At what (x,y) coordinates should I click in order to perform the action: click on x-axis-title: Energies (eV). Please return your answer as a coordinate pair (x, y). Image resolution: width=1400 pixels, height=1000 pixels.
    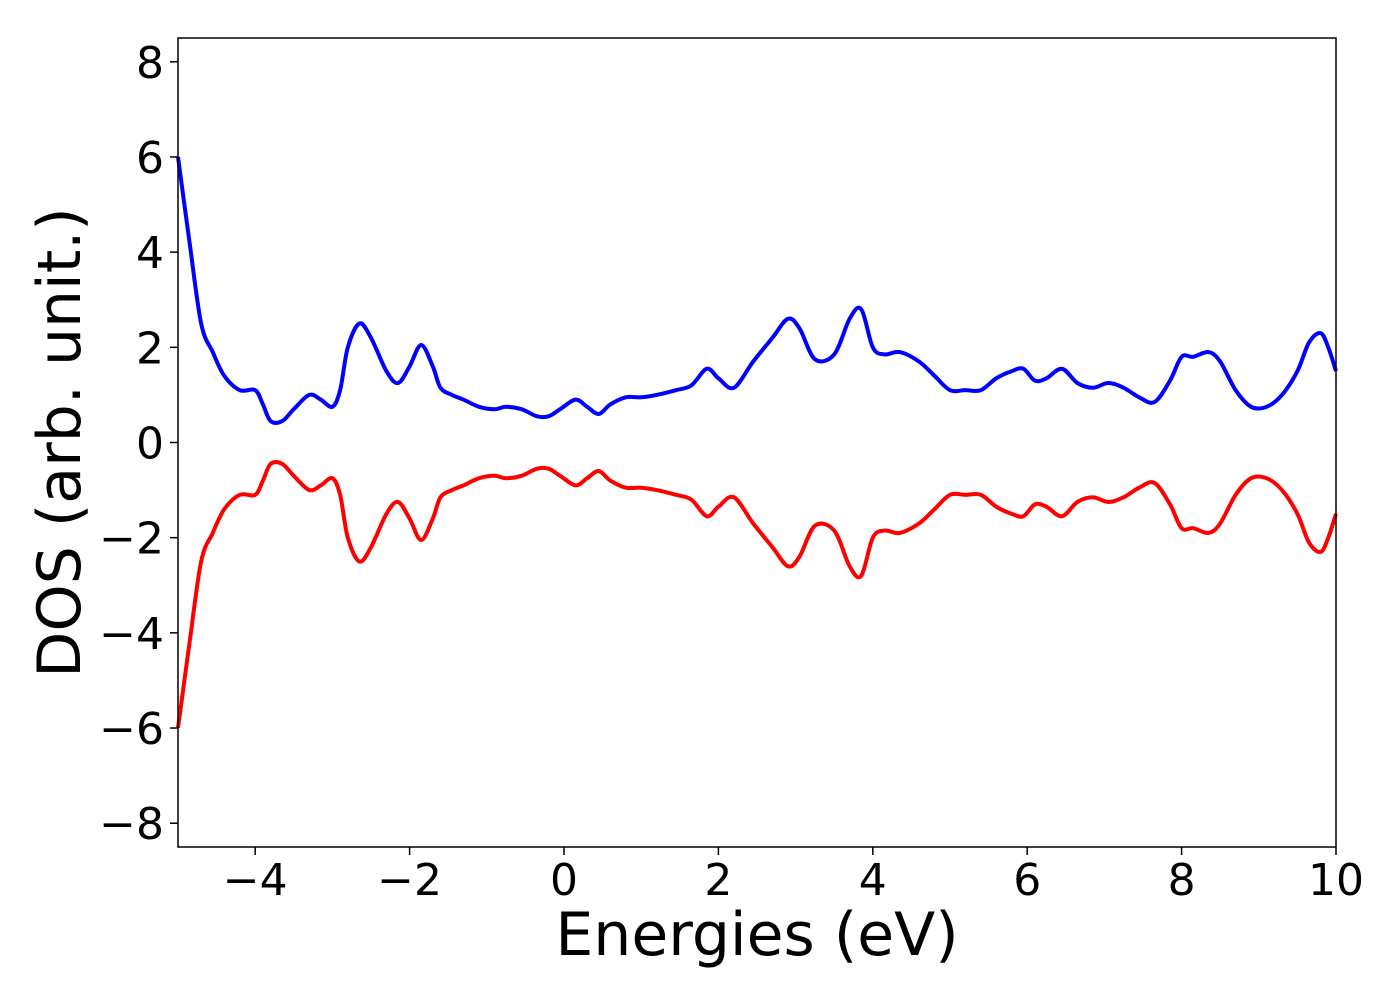
    Looking at the image, I should click on (756, 935).